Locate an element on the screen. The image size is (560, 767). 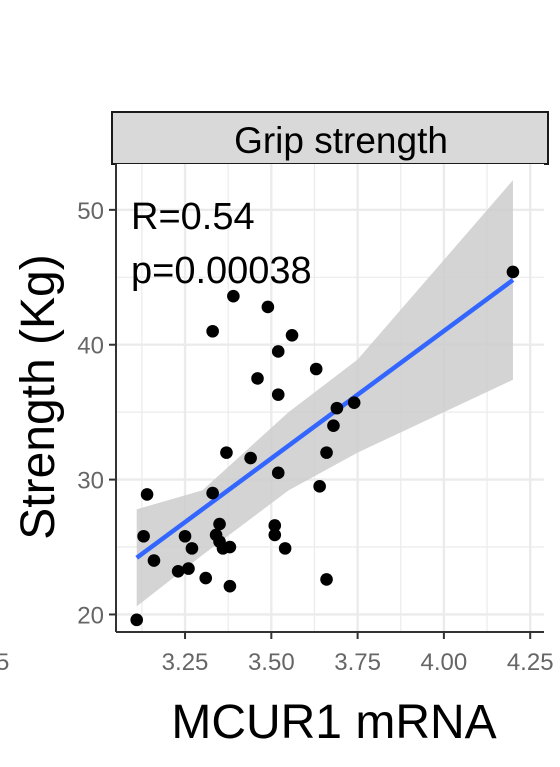
y-tick-label: 40 is located at coordinates (90, 346).